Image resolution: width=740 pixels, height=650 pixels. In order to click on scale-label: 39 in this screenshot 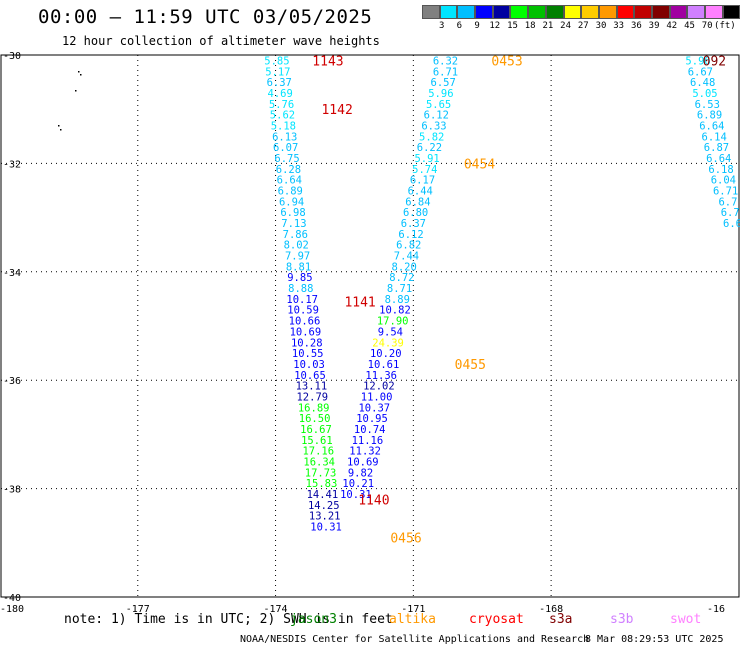, I will do `click(654, 26)`.